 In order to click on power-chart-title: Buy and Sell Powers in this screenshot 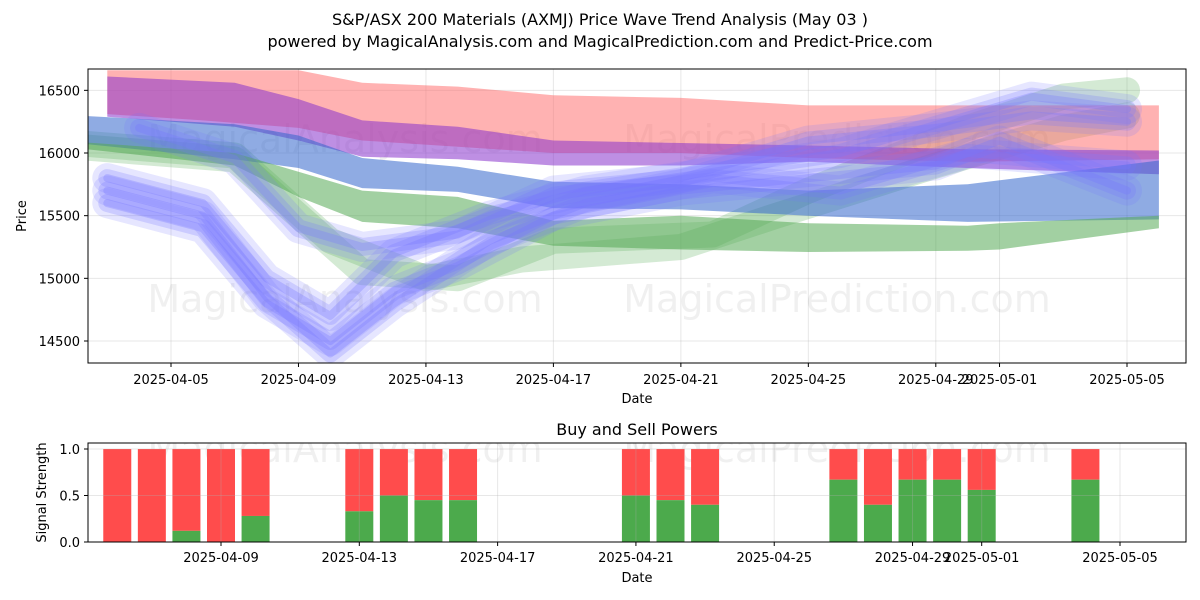, I will do `click(637, 429)`.